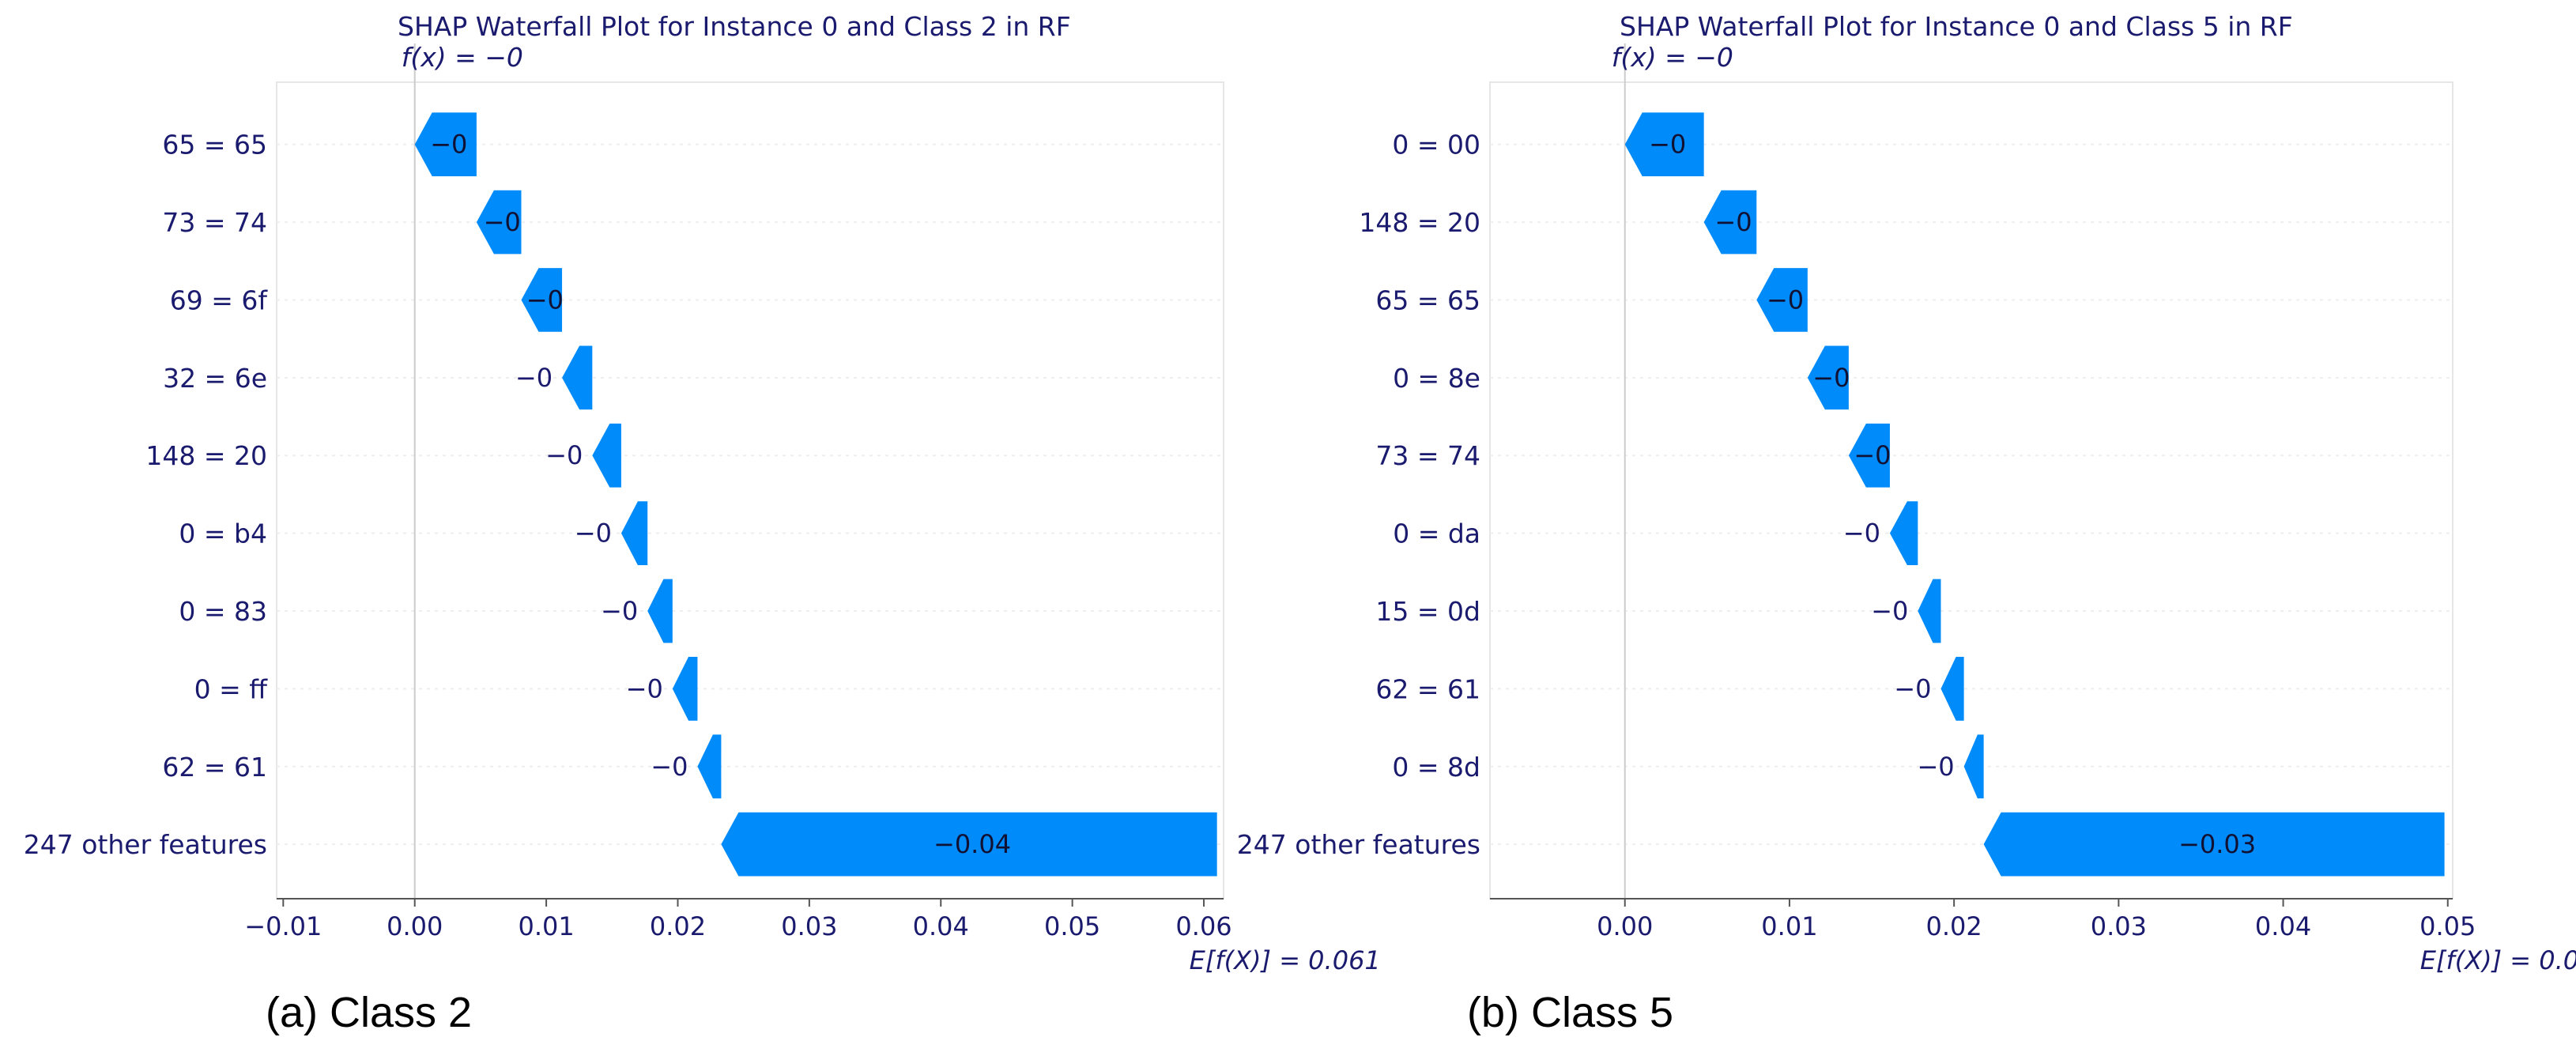  What do you see at coordinates (578, 377) in the screenshot?
I see `bar-32-=-6e` at bounding box center [578, 377].